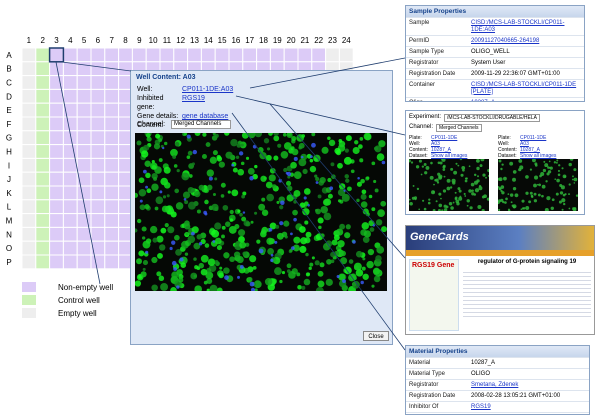 This screenshot has height=420, width=600. What do you see at coordinates (524, 88) in the screenshot?
I see `property-value: CISD:/MCS-LAB-STOCKLI/CP011-1DE [PLATE]` at bounding box center [524, 88].